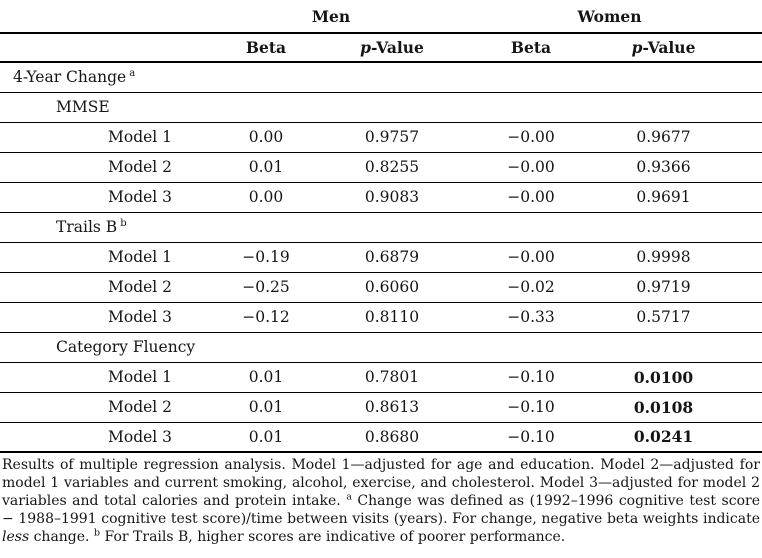 Image resolution: width=762 pixels, height=558 pixels. What do you see at coordinates (266, 317) in the screenshot?
I see `cell-men-beta: −0.12` at bounding box center [266, 317].